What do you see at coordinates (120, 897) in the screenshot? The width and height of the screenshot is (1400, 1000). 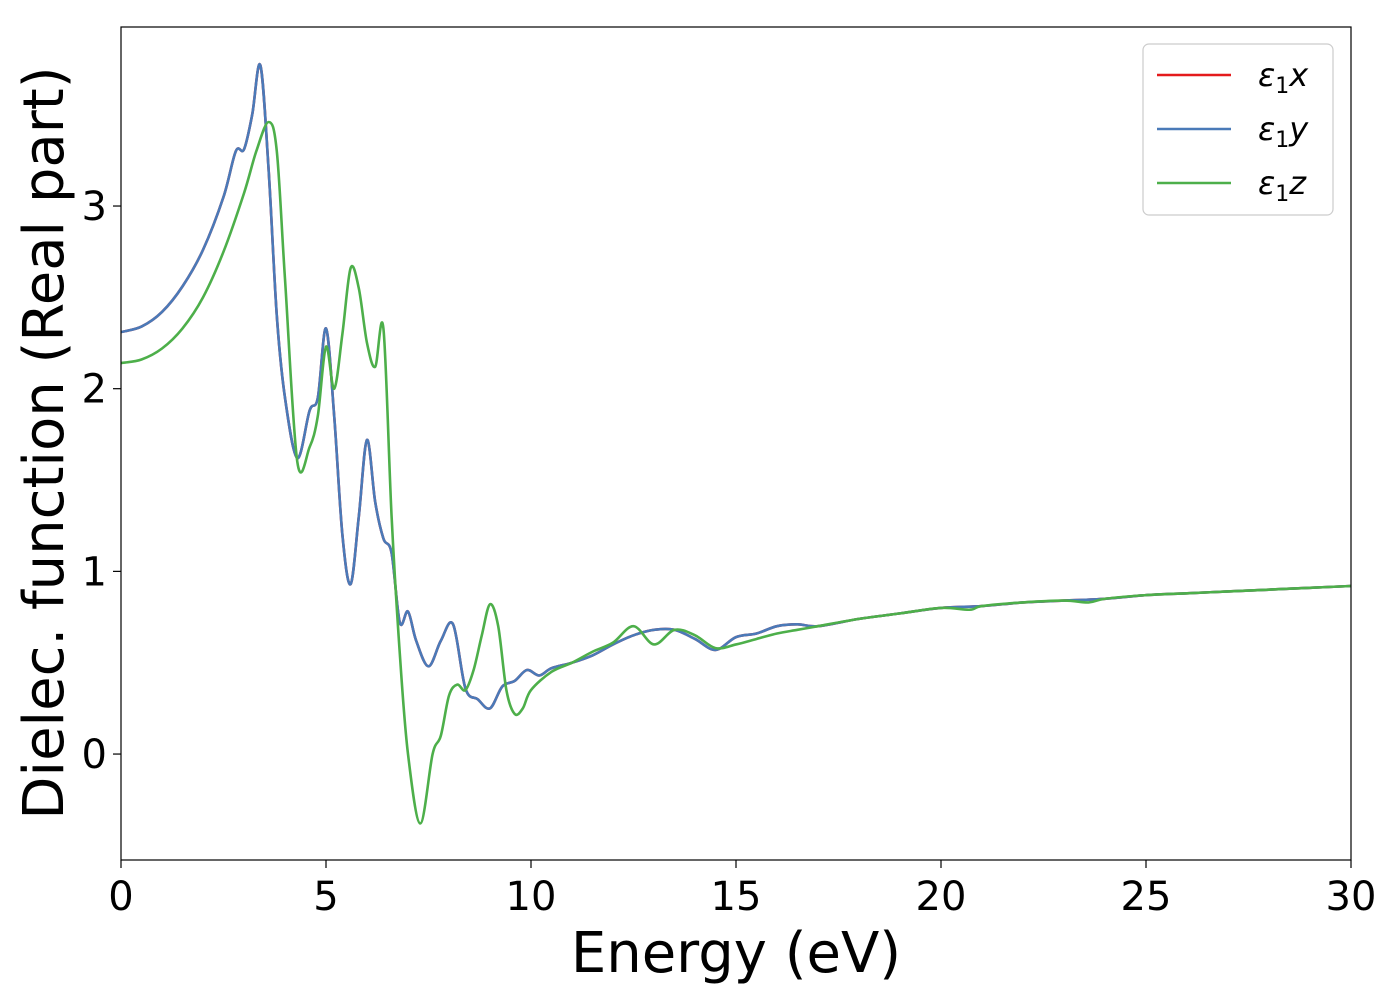 I see `x-tick-label: 0` at bounding box center [120, 897].